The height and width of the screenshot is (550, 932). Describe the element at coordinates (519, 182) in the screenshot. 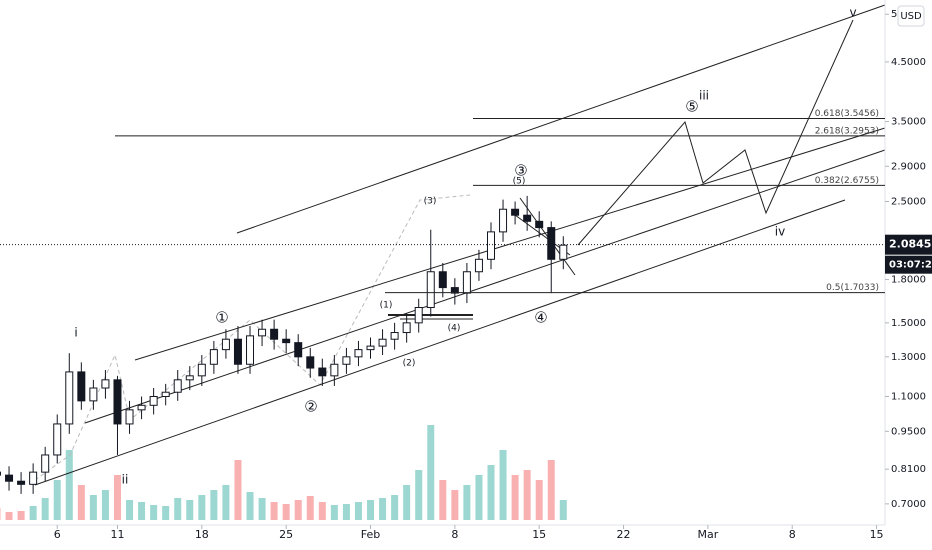

I see `wave-label: (5)` at that location.